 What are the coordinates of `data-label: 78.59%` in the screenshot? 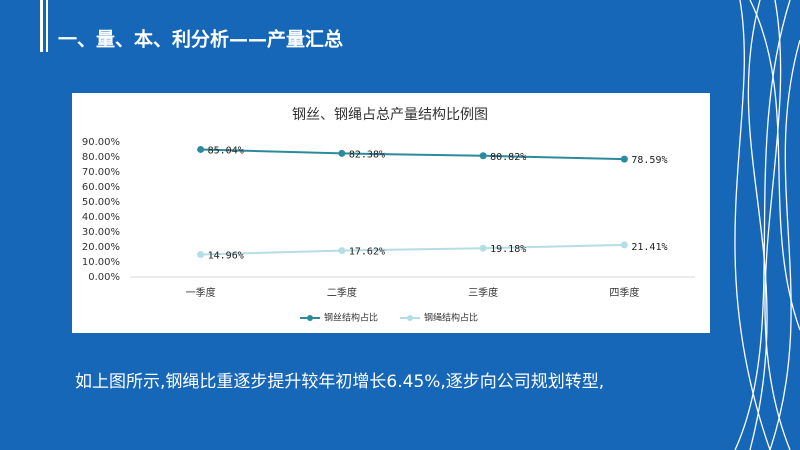 It's located at (649, 160).